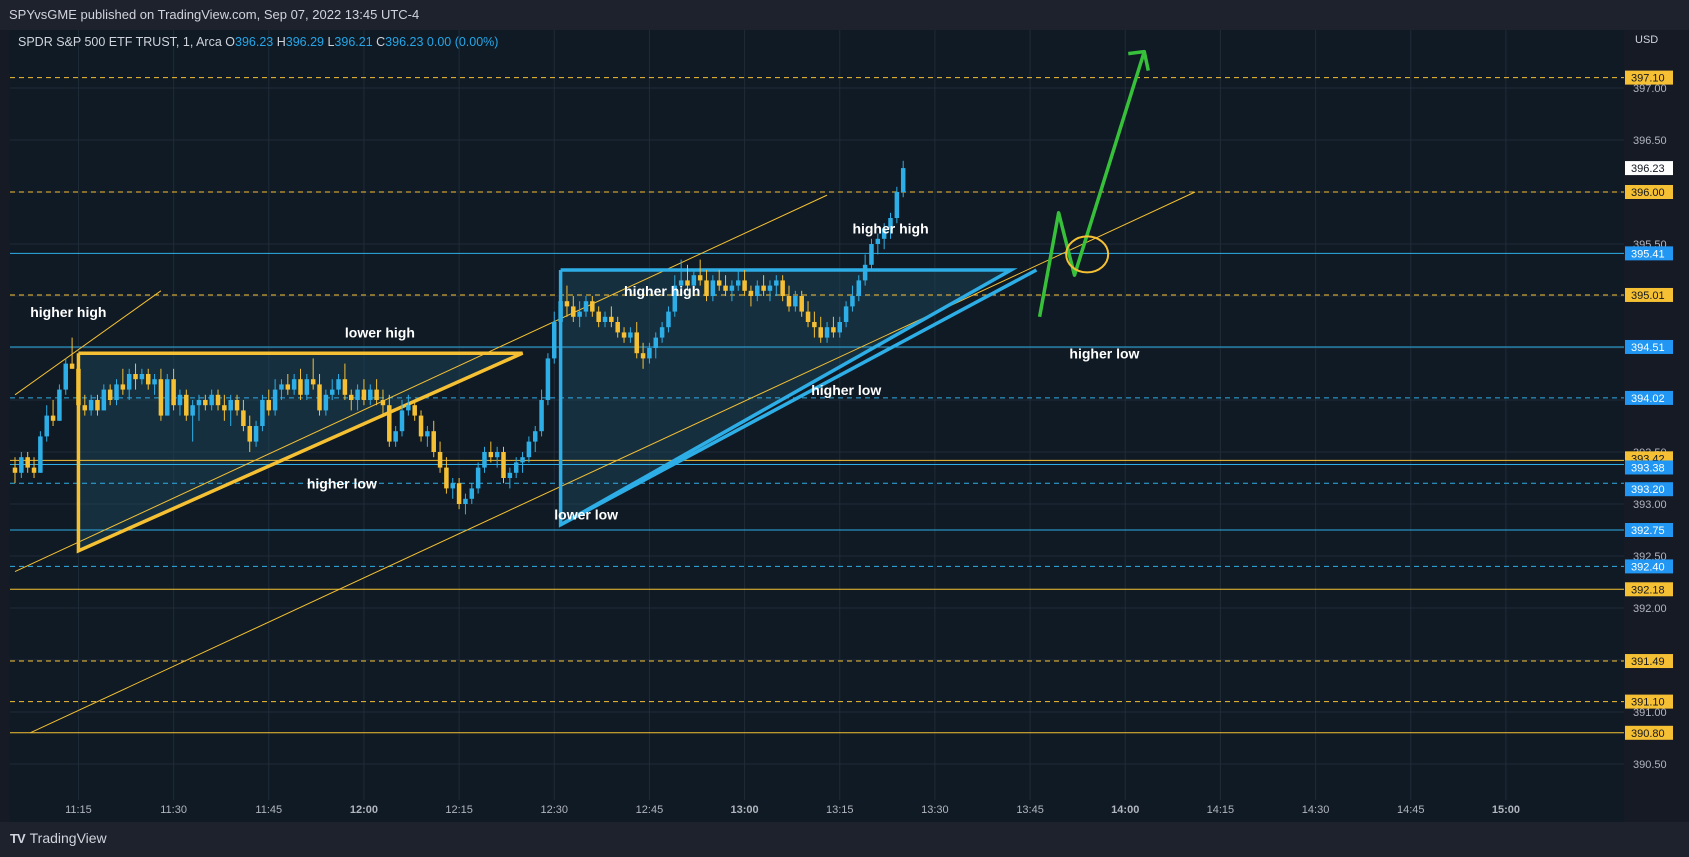 The height and width of the screenshot is (857, 1689). What do you see at coordinates (1648, 590) in the screenshot?
I see `price-level-tag-label: 392.18` at bounding box center [1648, 590].